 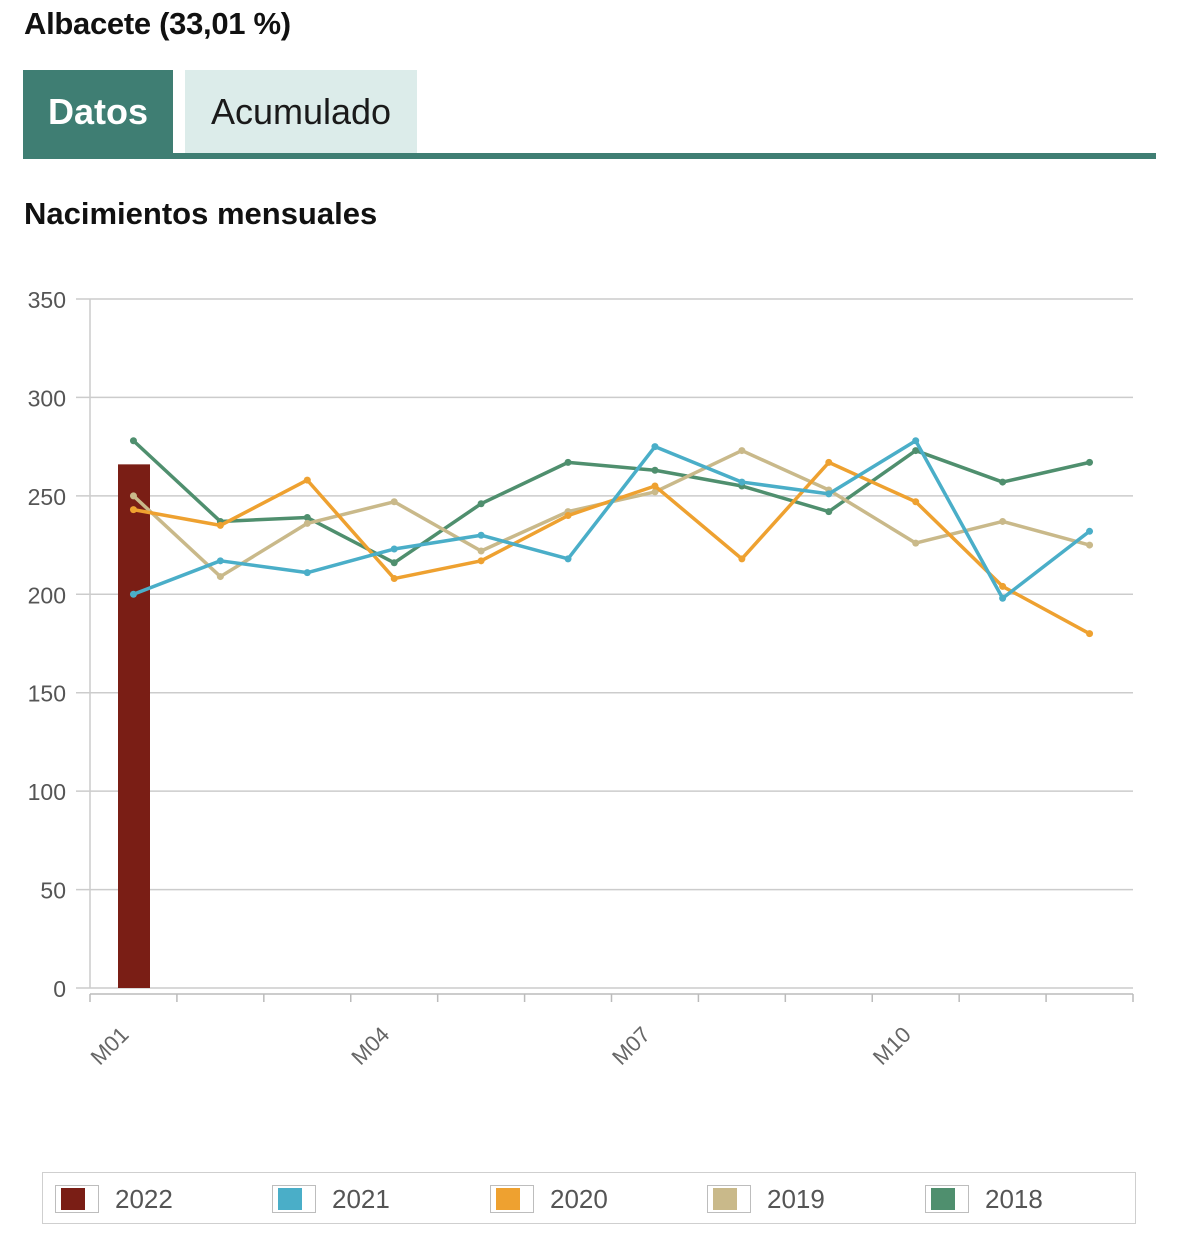 What do you see at coordinates (110, 1046) in the screenshot?
I see `x-tick-label: M01` at bounding box center [110, 1046].